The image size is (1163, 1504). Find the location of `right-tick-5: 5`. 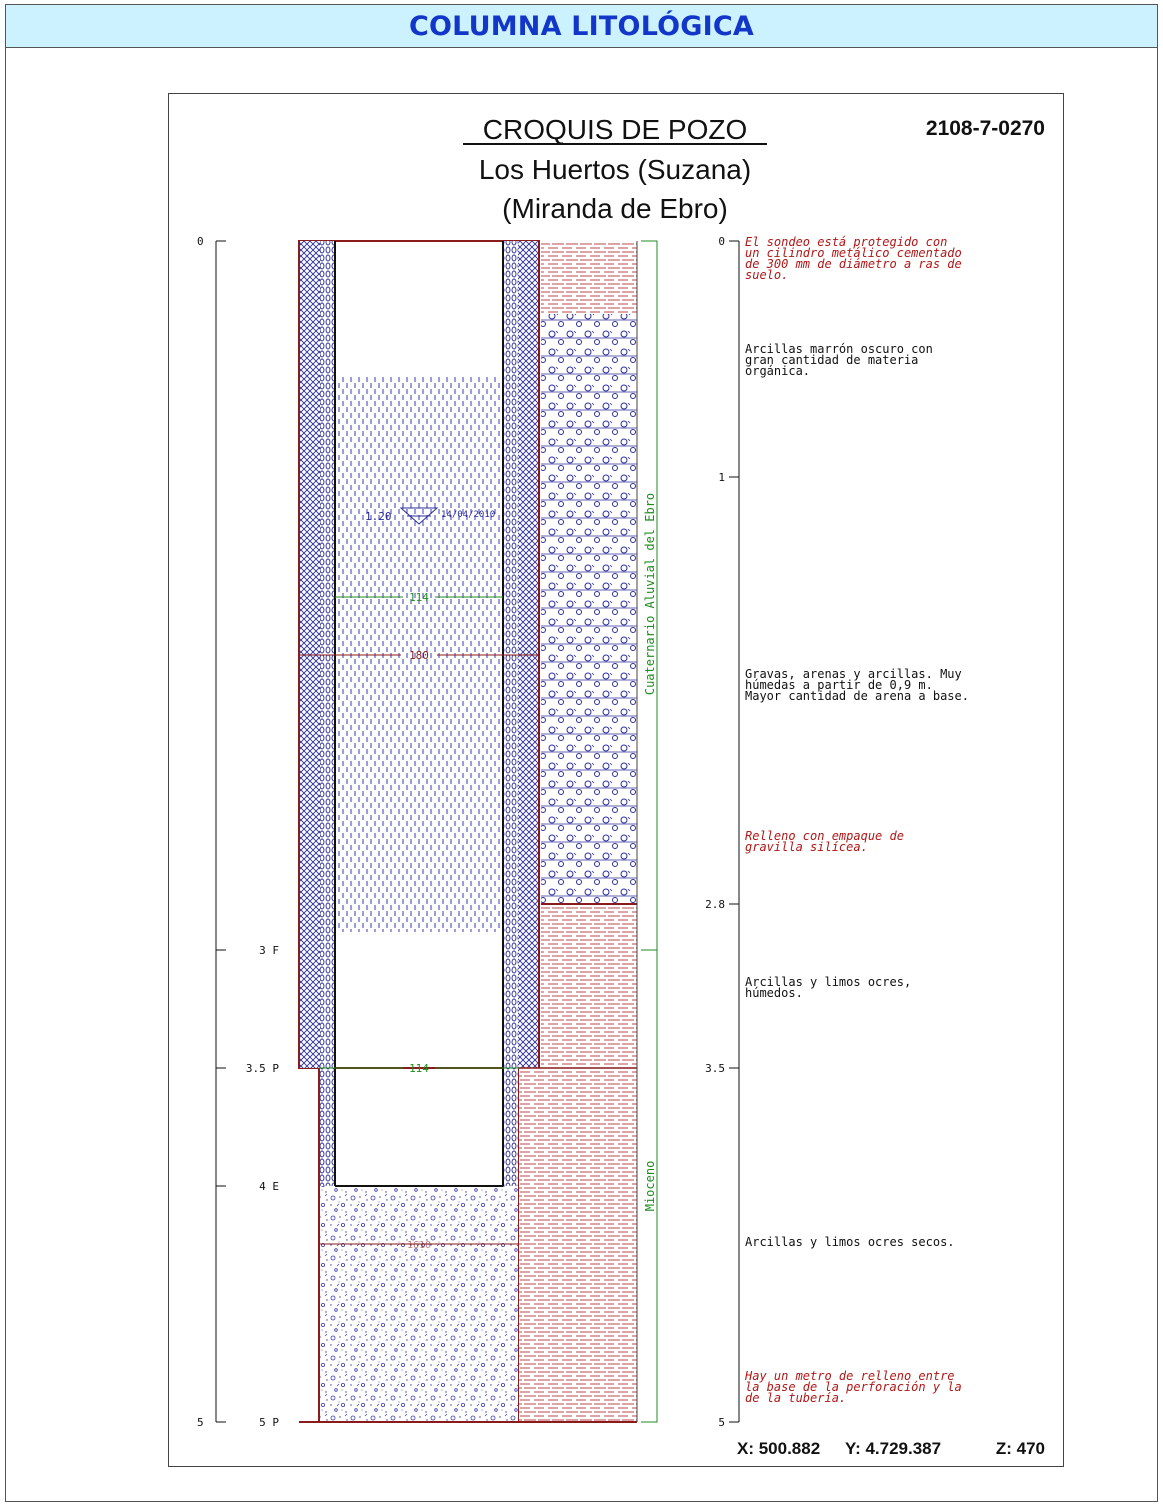

right-tick-5: 5 is located at coordinates (721, 1422).